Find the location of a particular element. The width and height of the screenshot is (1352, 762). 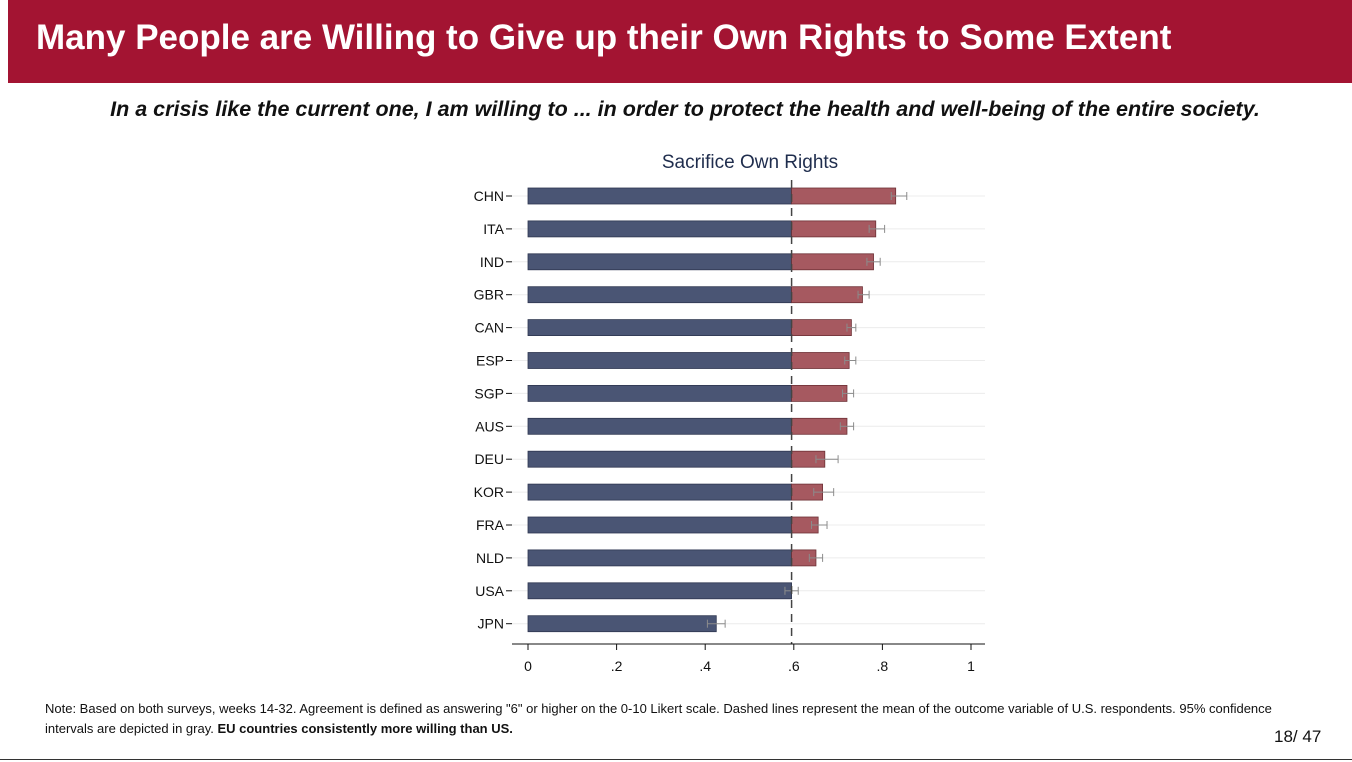

y-tick-label-aus: AUS is located at coordinates (489, 426).